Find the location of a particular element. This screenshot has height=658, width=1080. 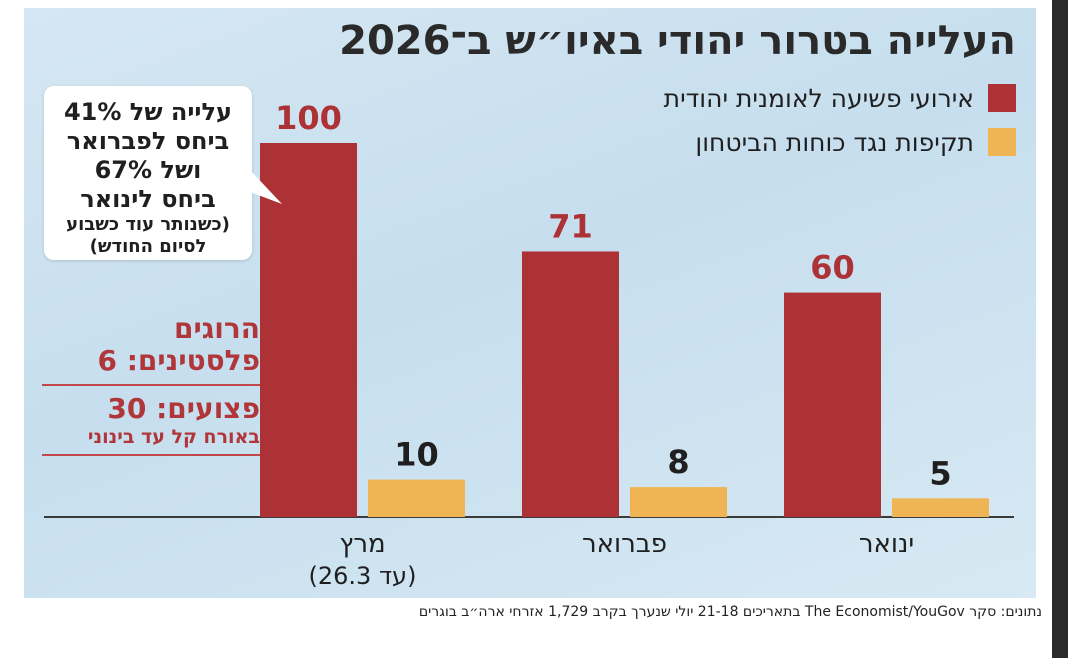

legend-item-attacks-on-forces: תקיפות נגד כוחות הביטחון is located at coordinates (855, 142).